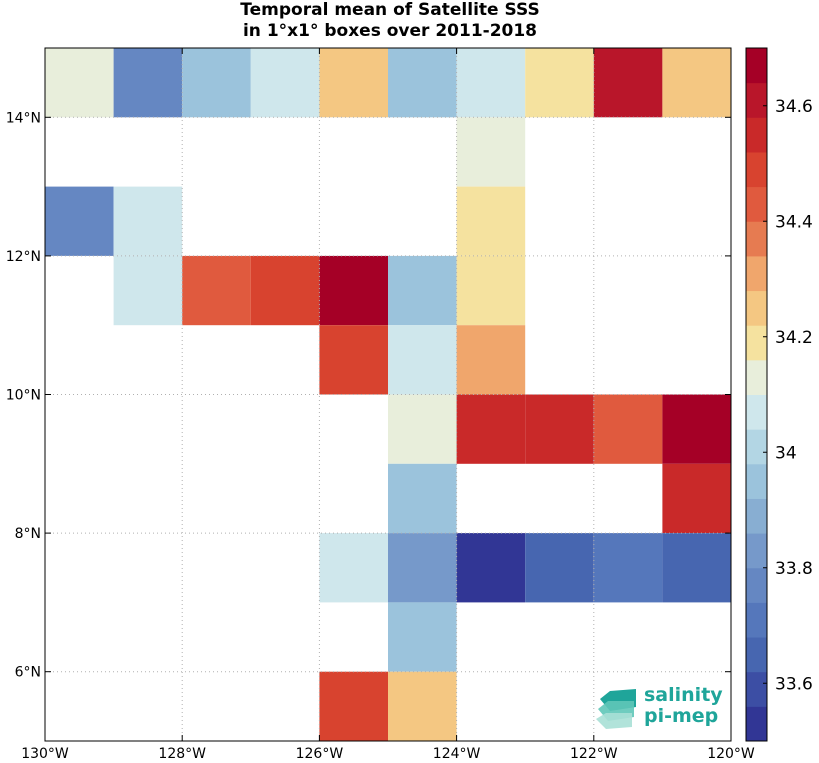 The height and width of the screenshot is (763, 819). I want to click on colorbar-tick-label: 34.2, so click(794, 338).